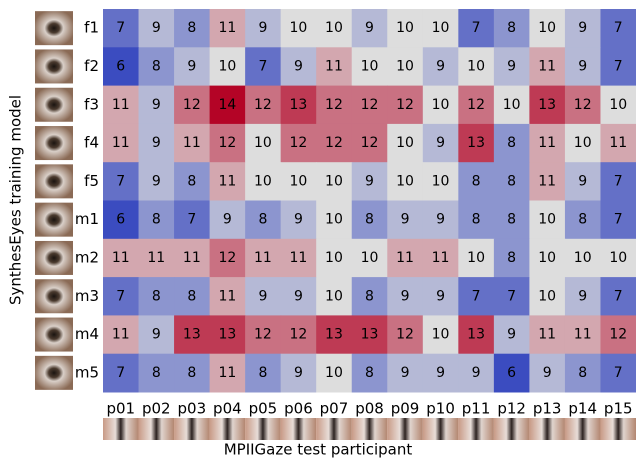  I want to click on y-tick-label: m2, so click(87, 257).